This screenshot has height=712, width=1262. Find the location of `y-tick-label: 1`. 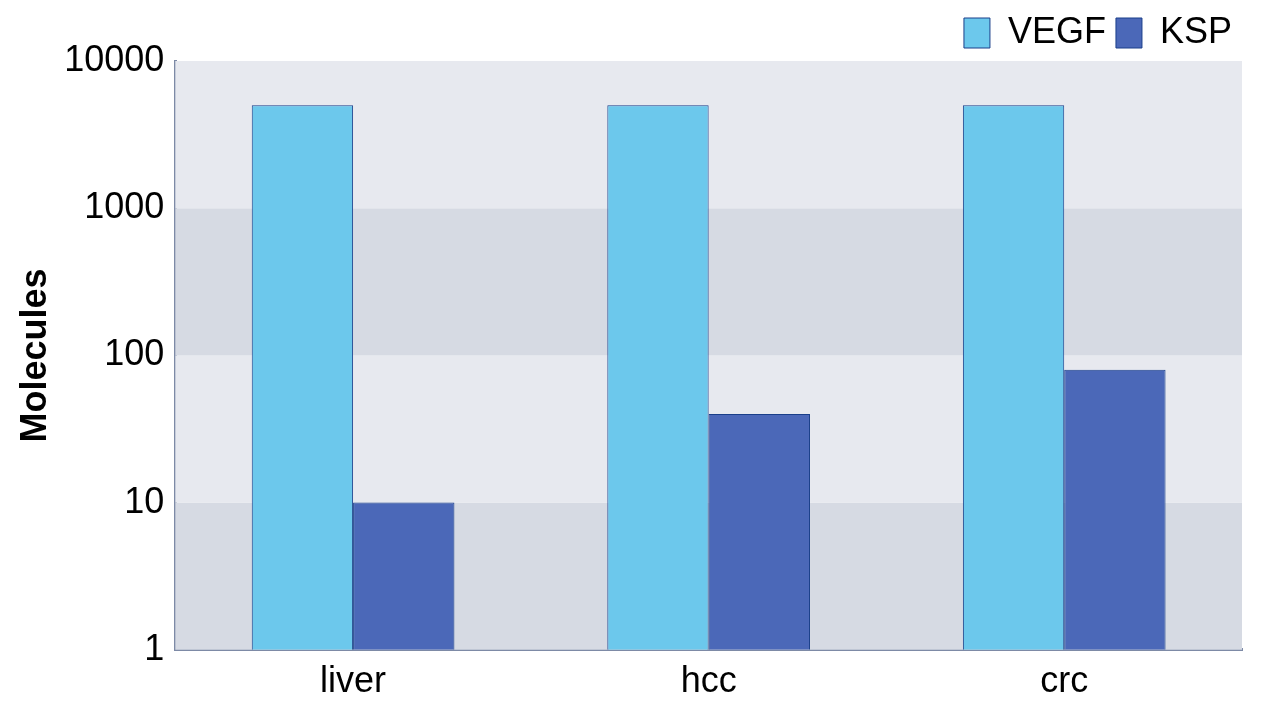

y-tick-label: 1 is located at coordinates (154, 647).